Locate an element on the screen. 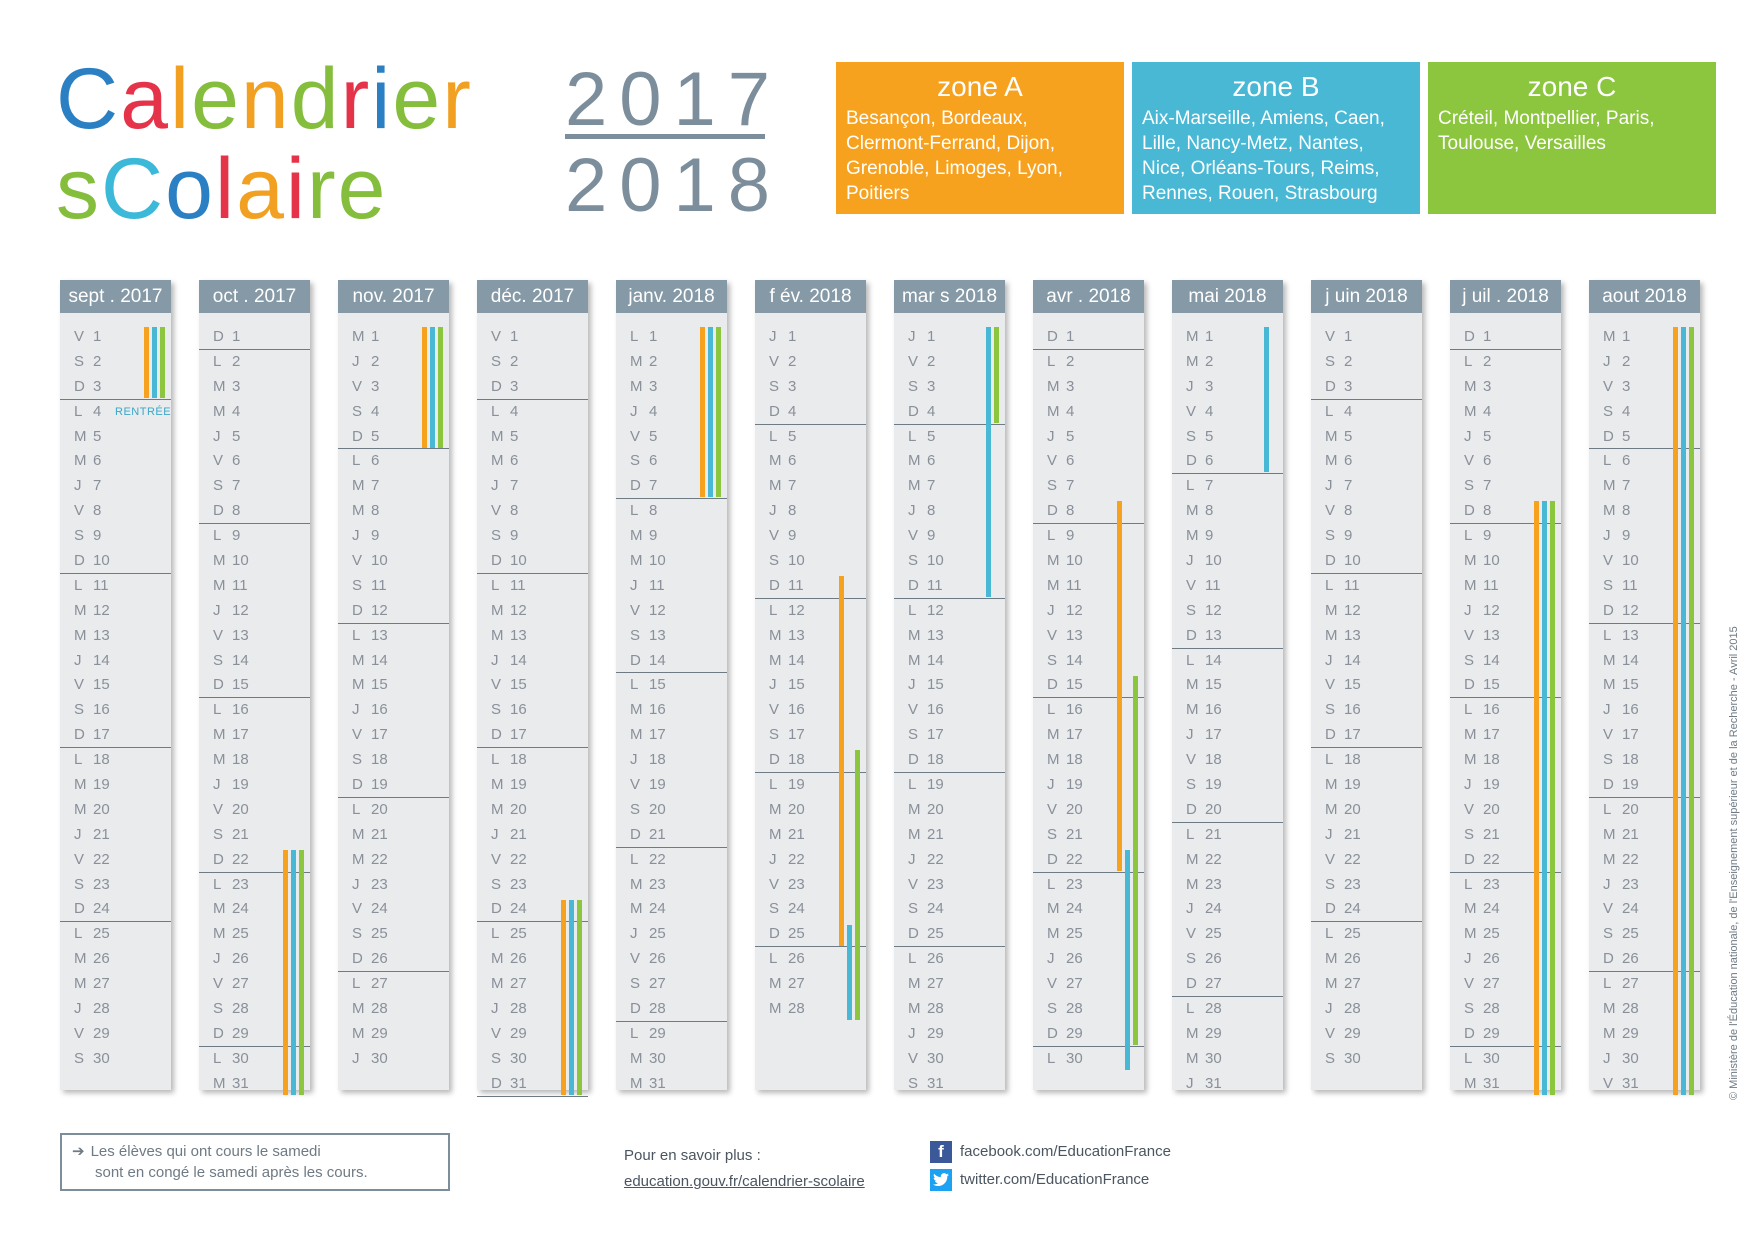  day-row: L 11 is located at coordinates (115, 586).